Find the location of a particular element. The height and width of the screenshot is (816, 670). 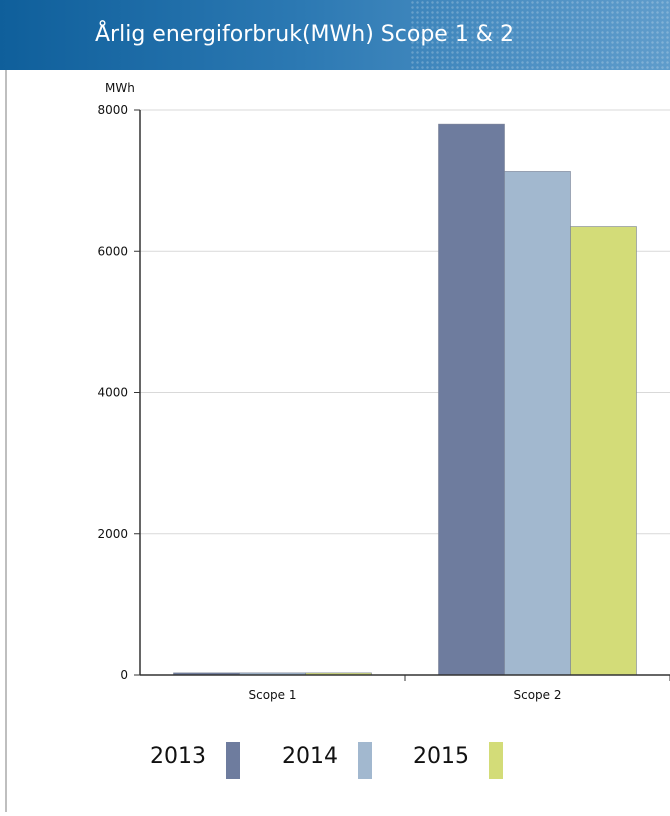

y-tick-label: 2000 is located at coordinates (112, 534).